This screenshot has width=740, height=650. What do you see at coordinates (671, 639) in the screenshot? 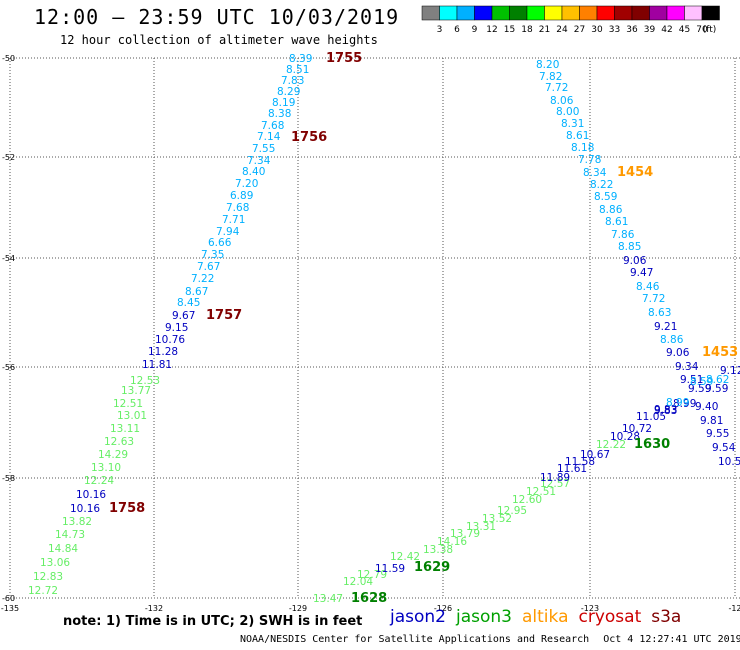
I see `footer-timestamp: Oct 4 12:27:41 UTC 2019` at bounding box center [671, 639].